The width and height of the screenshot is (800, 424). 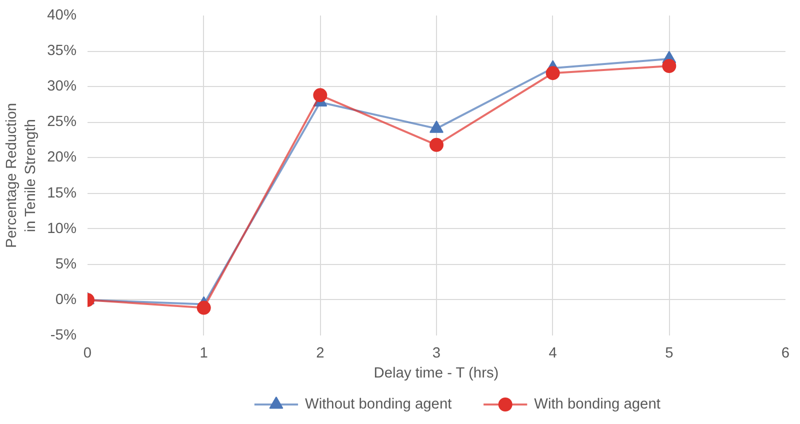 What do you see at coordinates (66, 300) in the screenshot?
I see `y-tick-label: 0%` at bounding box center [66, 300].